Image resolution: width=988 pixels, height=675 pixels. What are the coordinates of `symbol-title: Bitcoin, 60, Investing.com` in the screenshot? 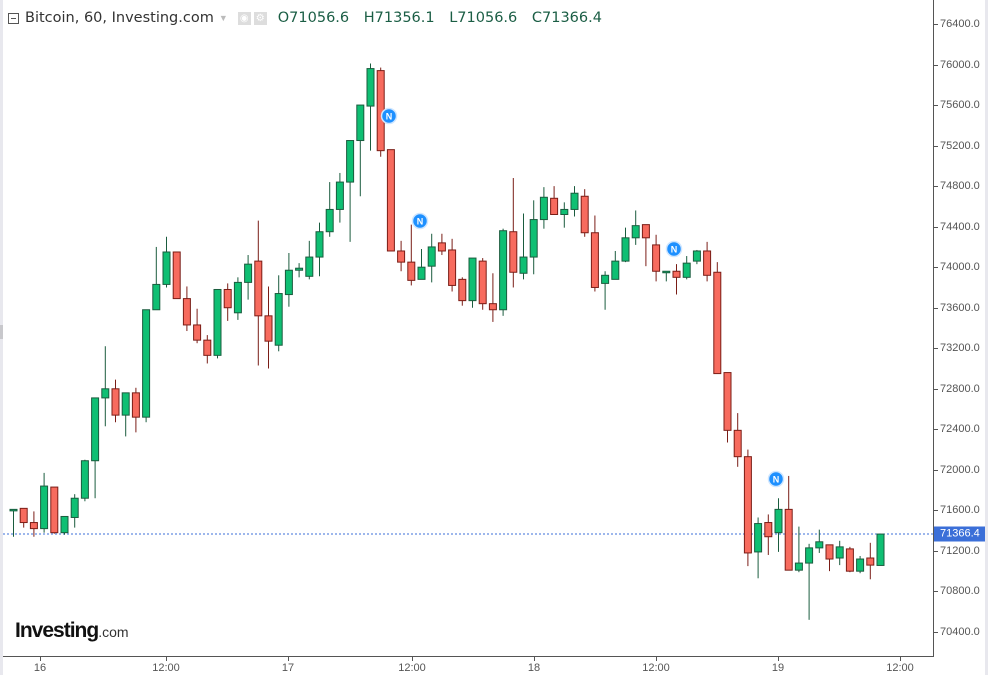 It's located at (119, 18).